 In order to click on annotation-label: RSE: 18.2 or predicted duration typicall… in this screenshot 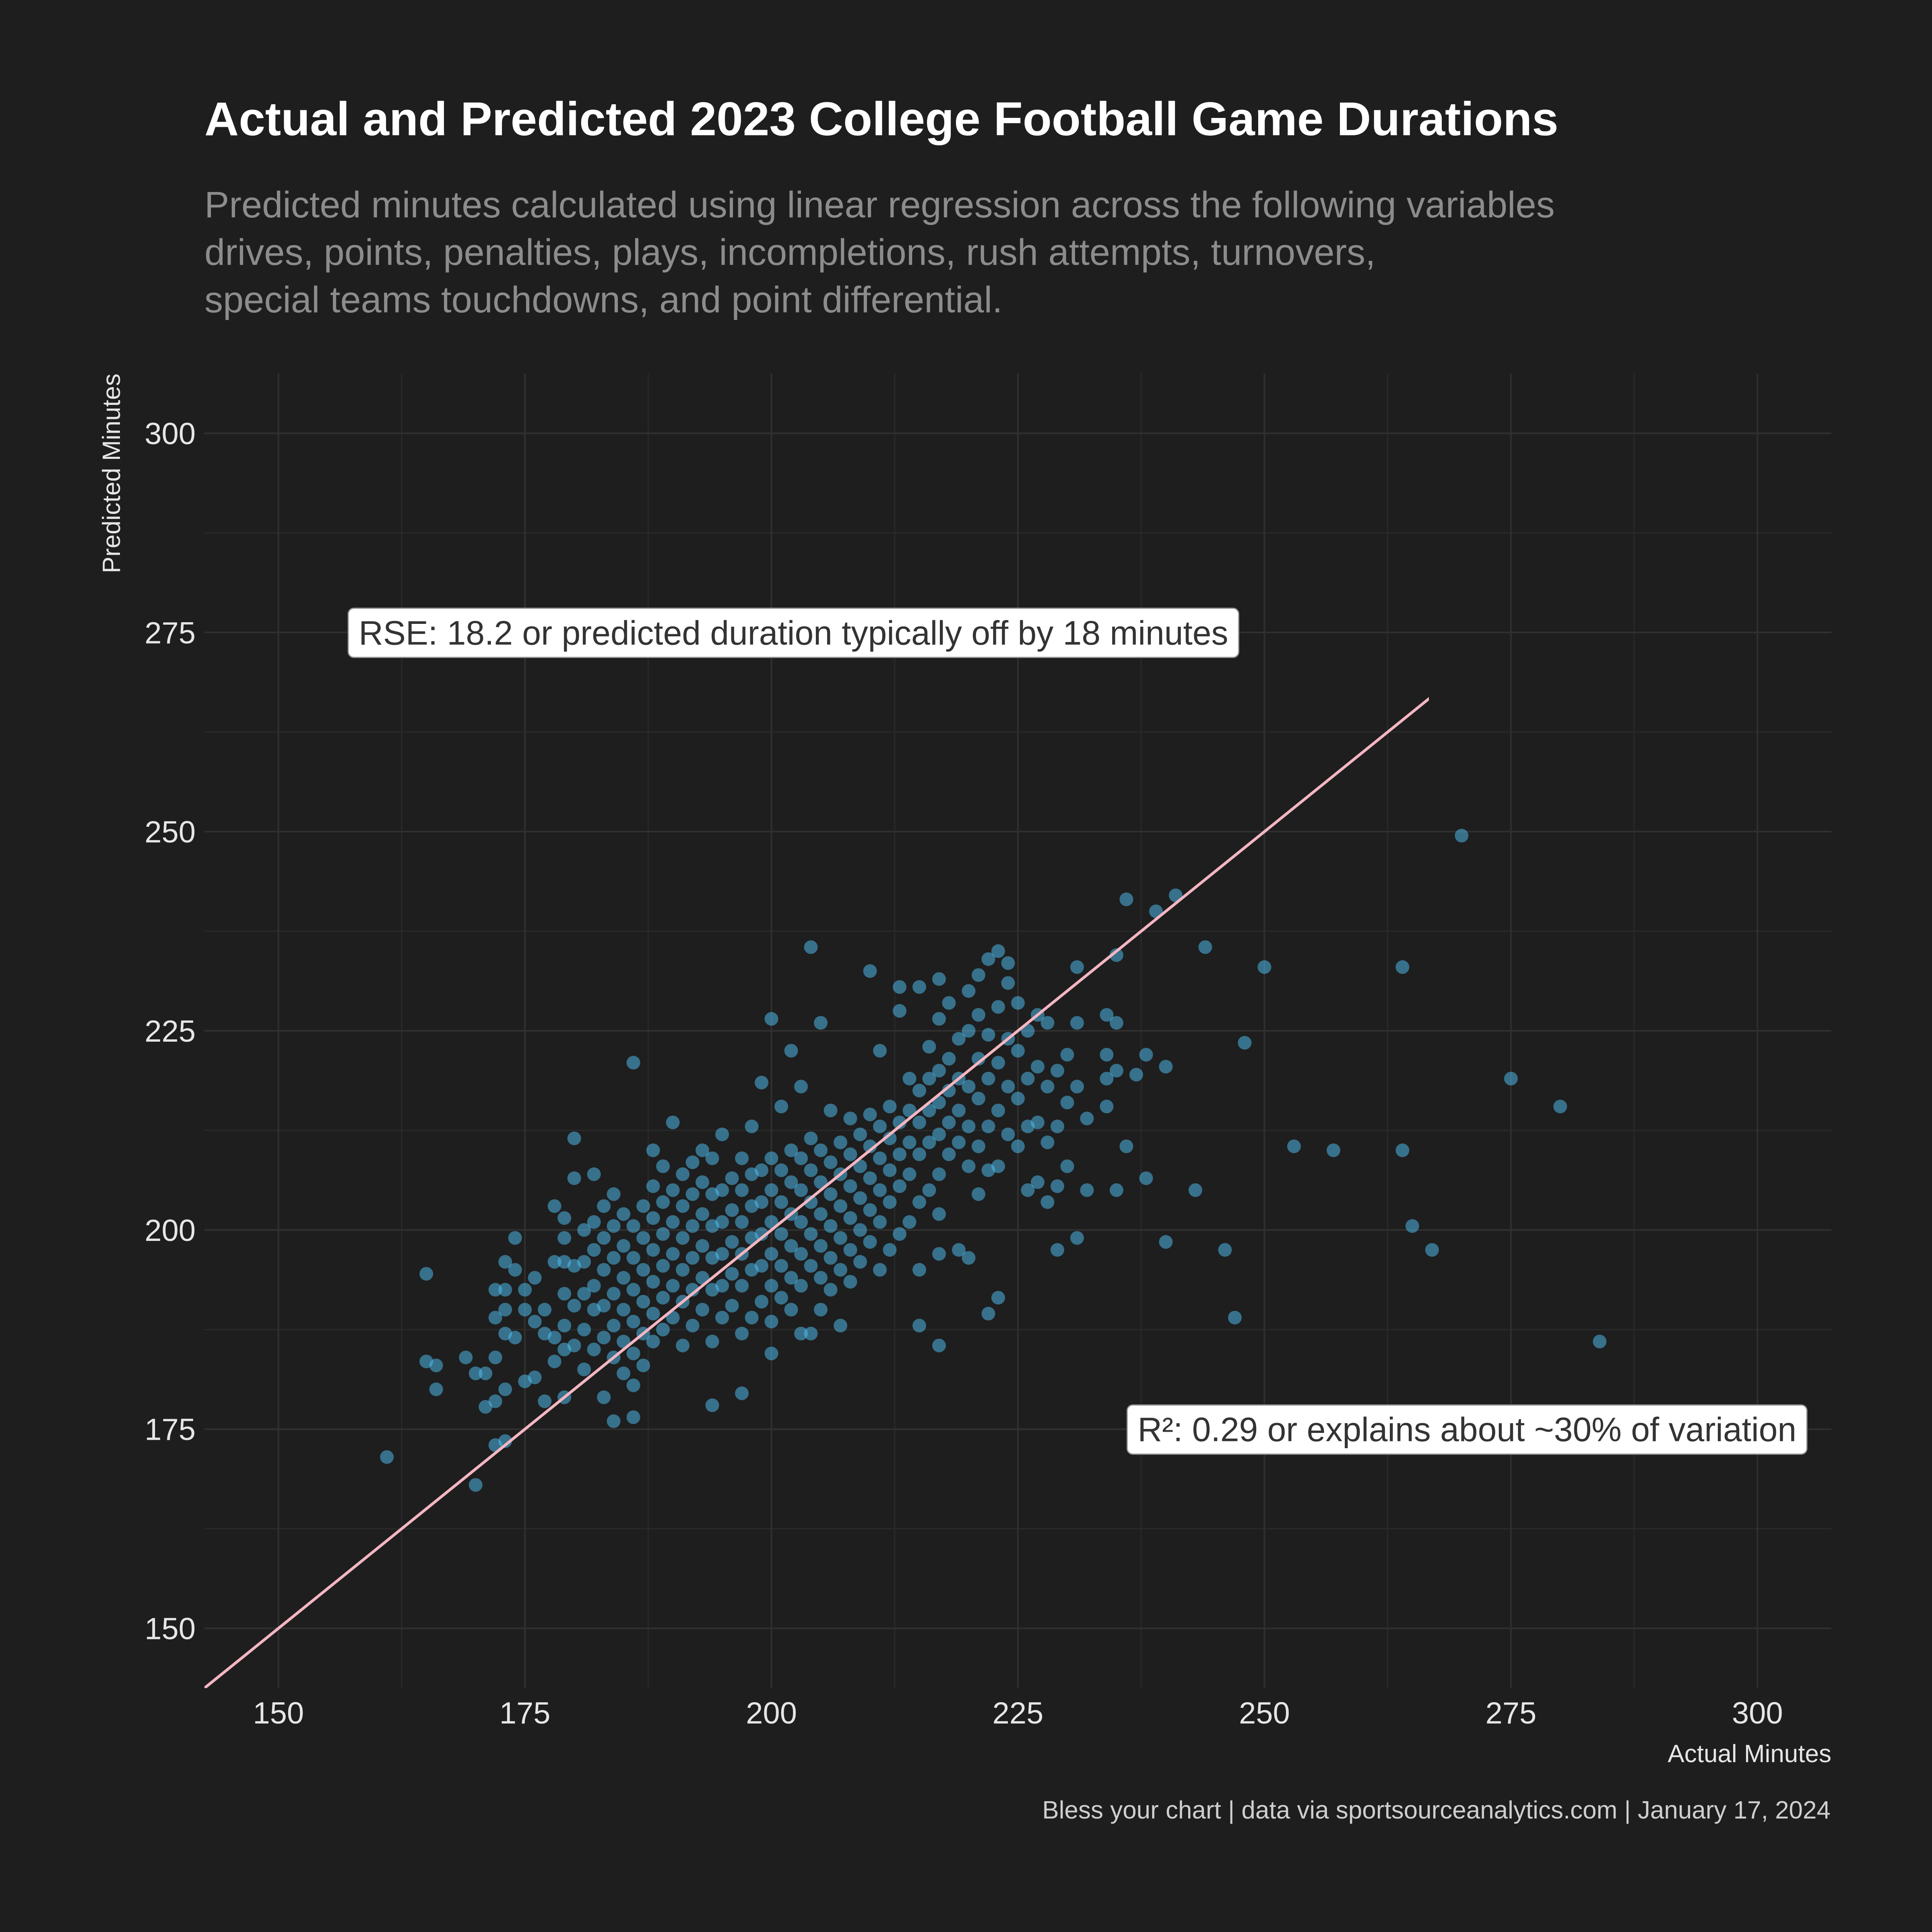, I will do `click(793, 632)`.